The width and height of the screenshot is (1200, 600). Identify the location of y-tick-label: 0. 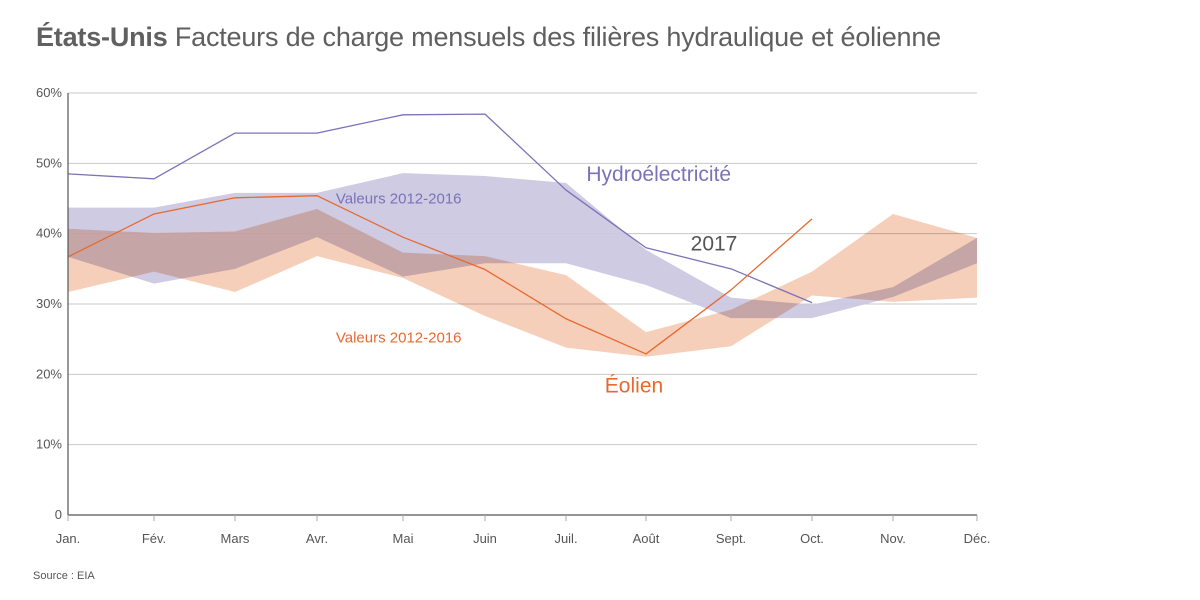
(58, 514).